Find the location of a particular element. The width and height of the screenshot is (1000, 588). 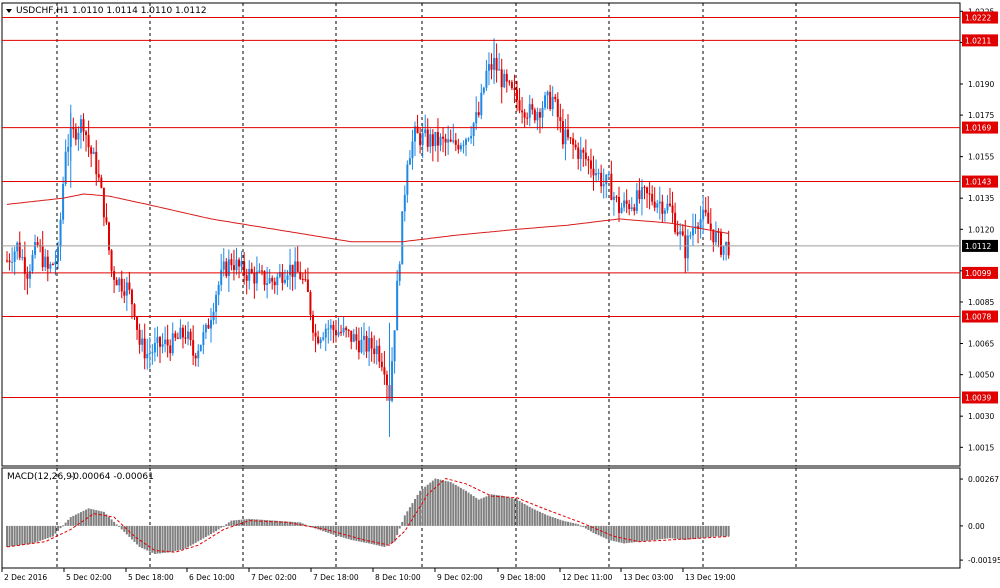

y-tick-label: 1.0135 is located at coordinates (981, 198).